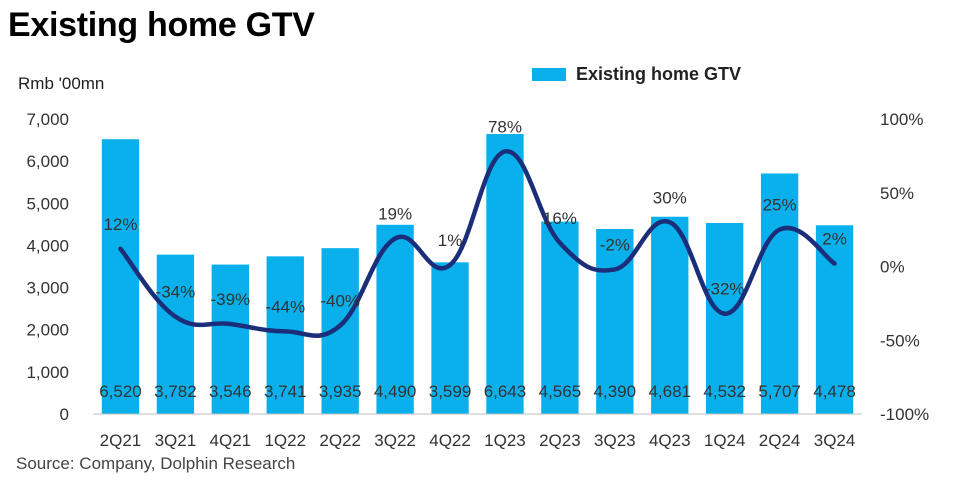 The height and width of the screenshot is (481, 955). What do you see at coordinates (64, 414) in the screenshot?
I see `left-axis-tick-label: 0` at bounding box center [64, 414].